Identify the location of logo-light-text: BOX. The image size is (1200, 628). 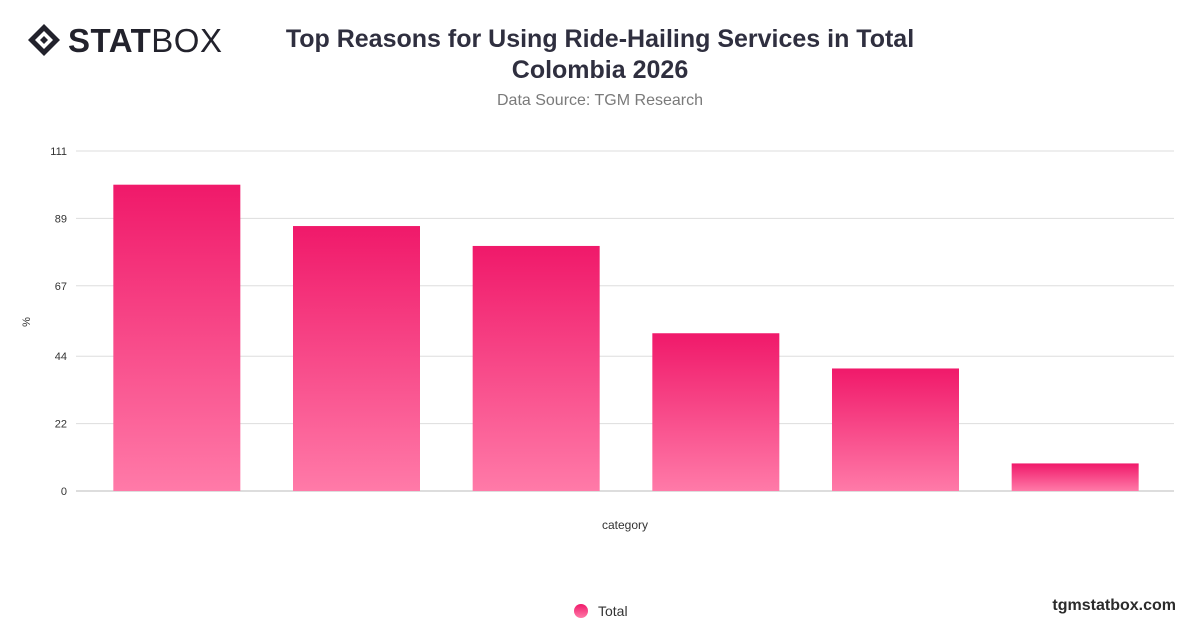
(187, 40).